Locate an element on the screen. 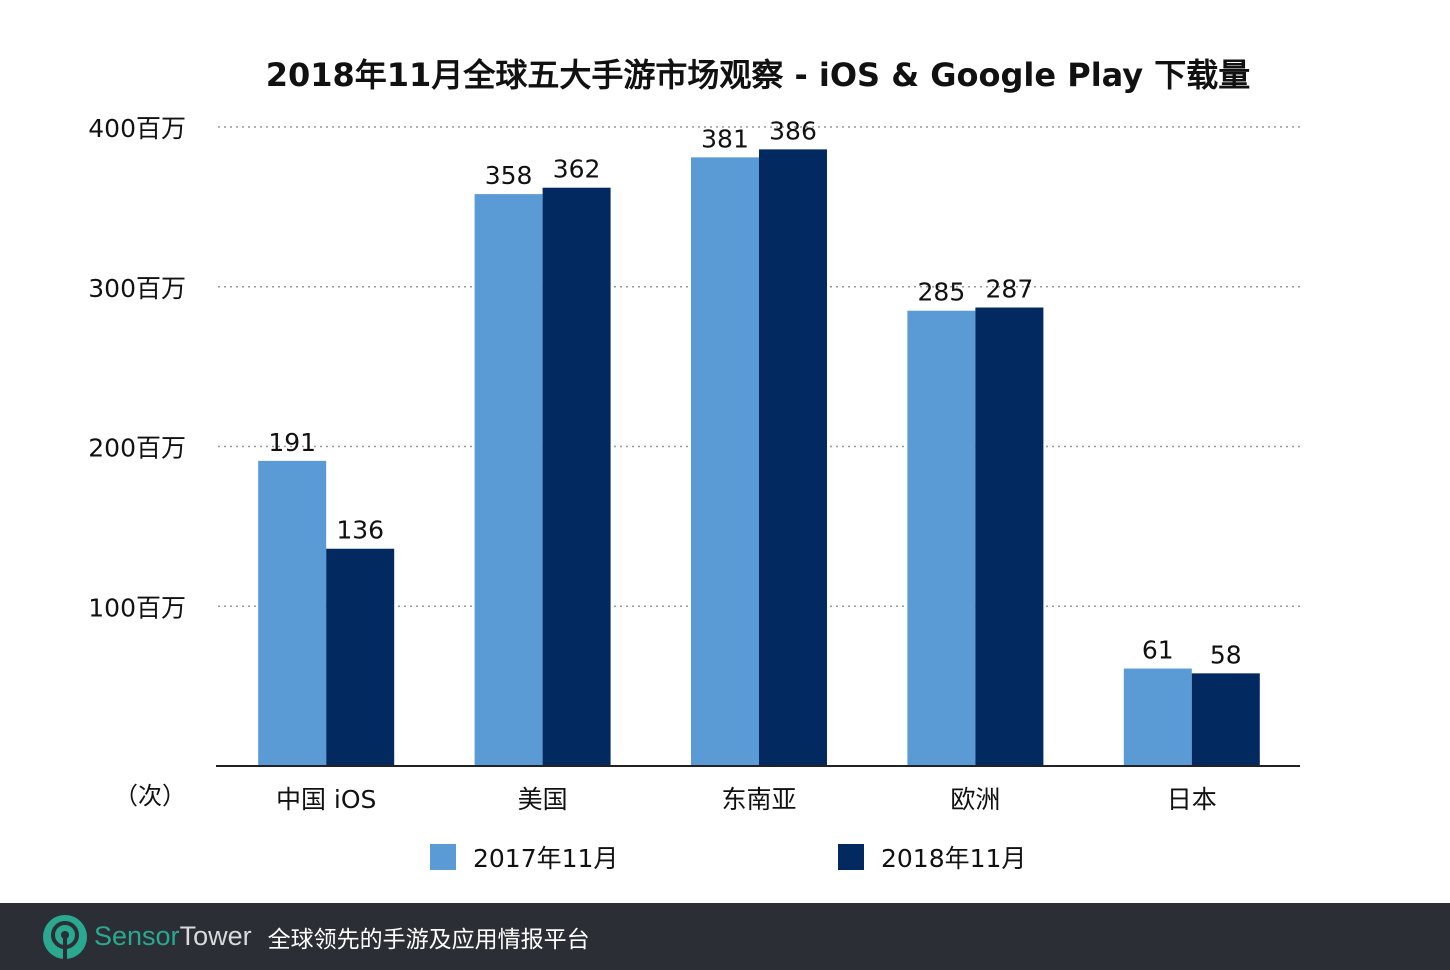  x-tick-label: 美国 is located at coordinates (543, 799).